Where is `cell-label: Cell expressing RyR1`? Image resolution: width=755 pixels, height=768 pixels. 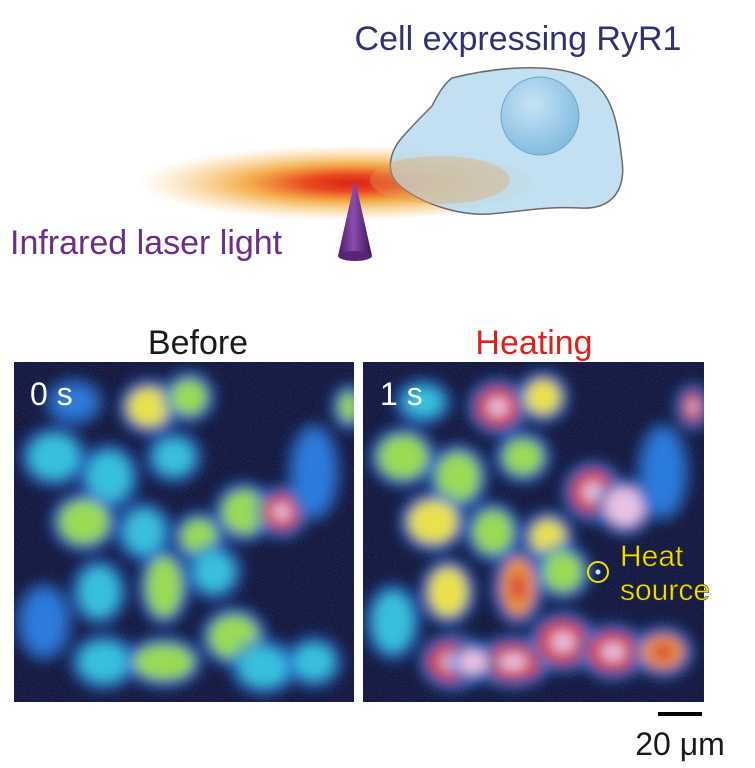 cell-label: Cell expressing RyR1 is located at coordinates (518, 39).